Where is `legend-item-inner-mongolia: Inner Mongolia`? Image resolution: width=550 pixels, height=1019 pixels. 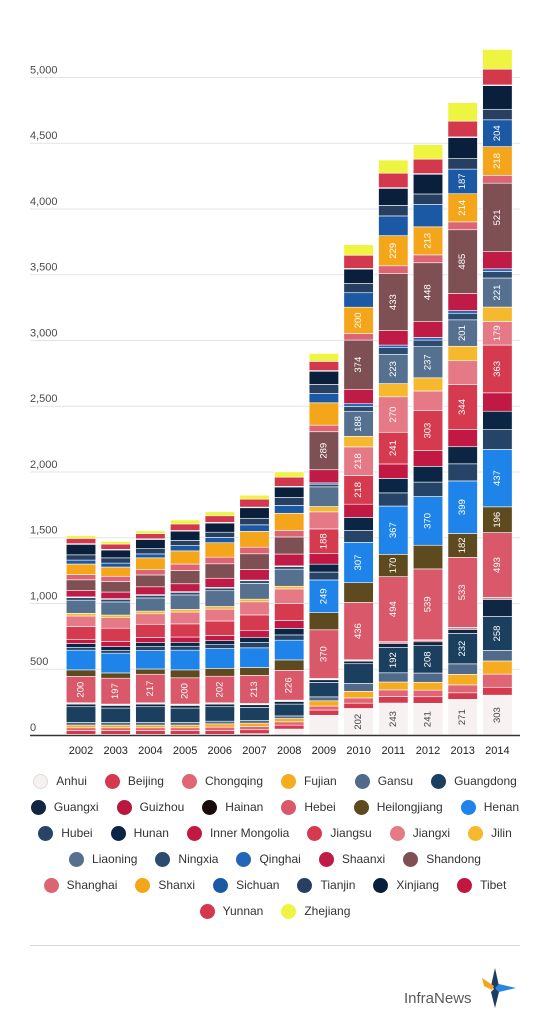 legend-item-inner-mongolia: Inner Mongolia is located at coordinates (237, 833).